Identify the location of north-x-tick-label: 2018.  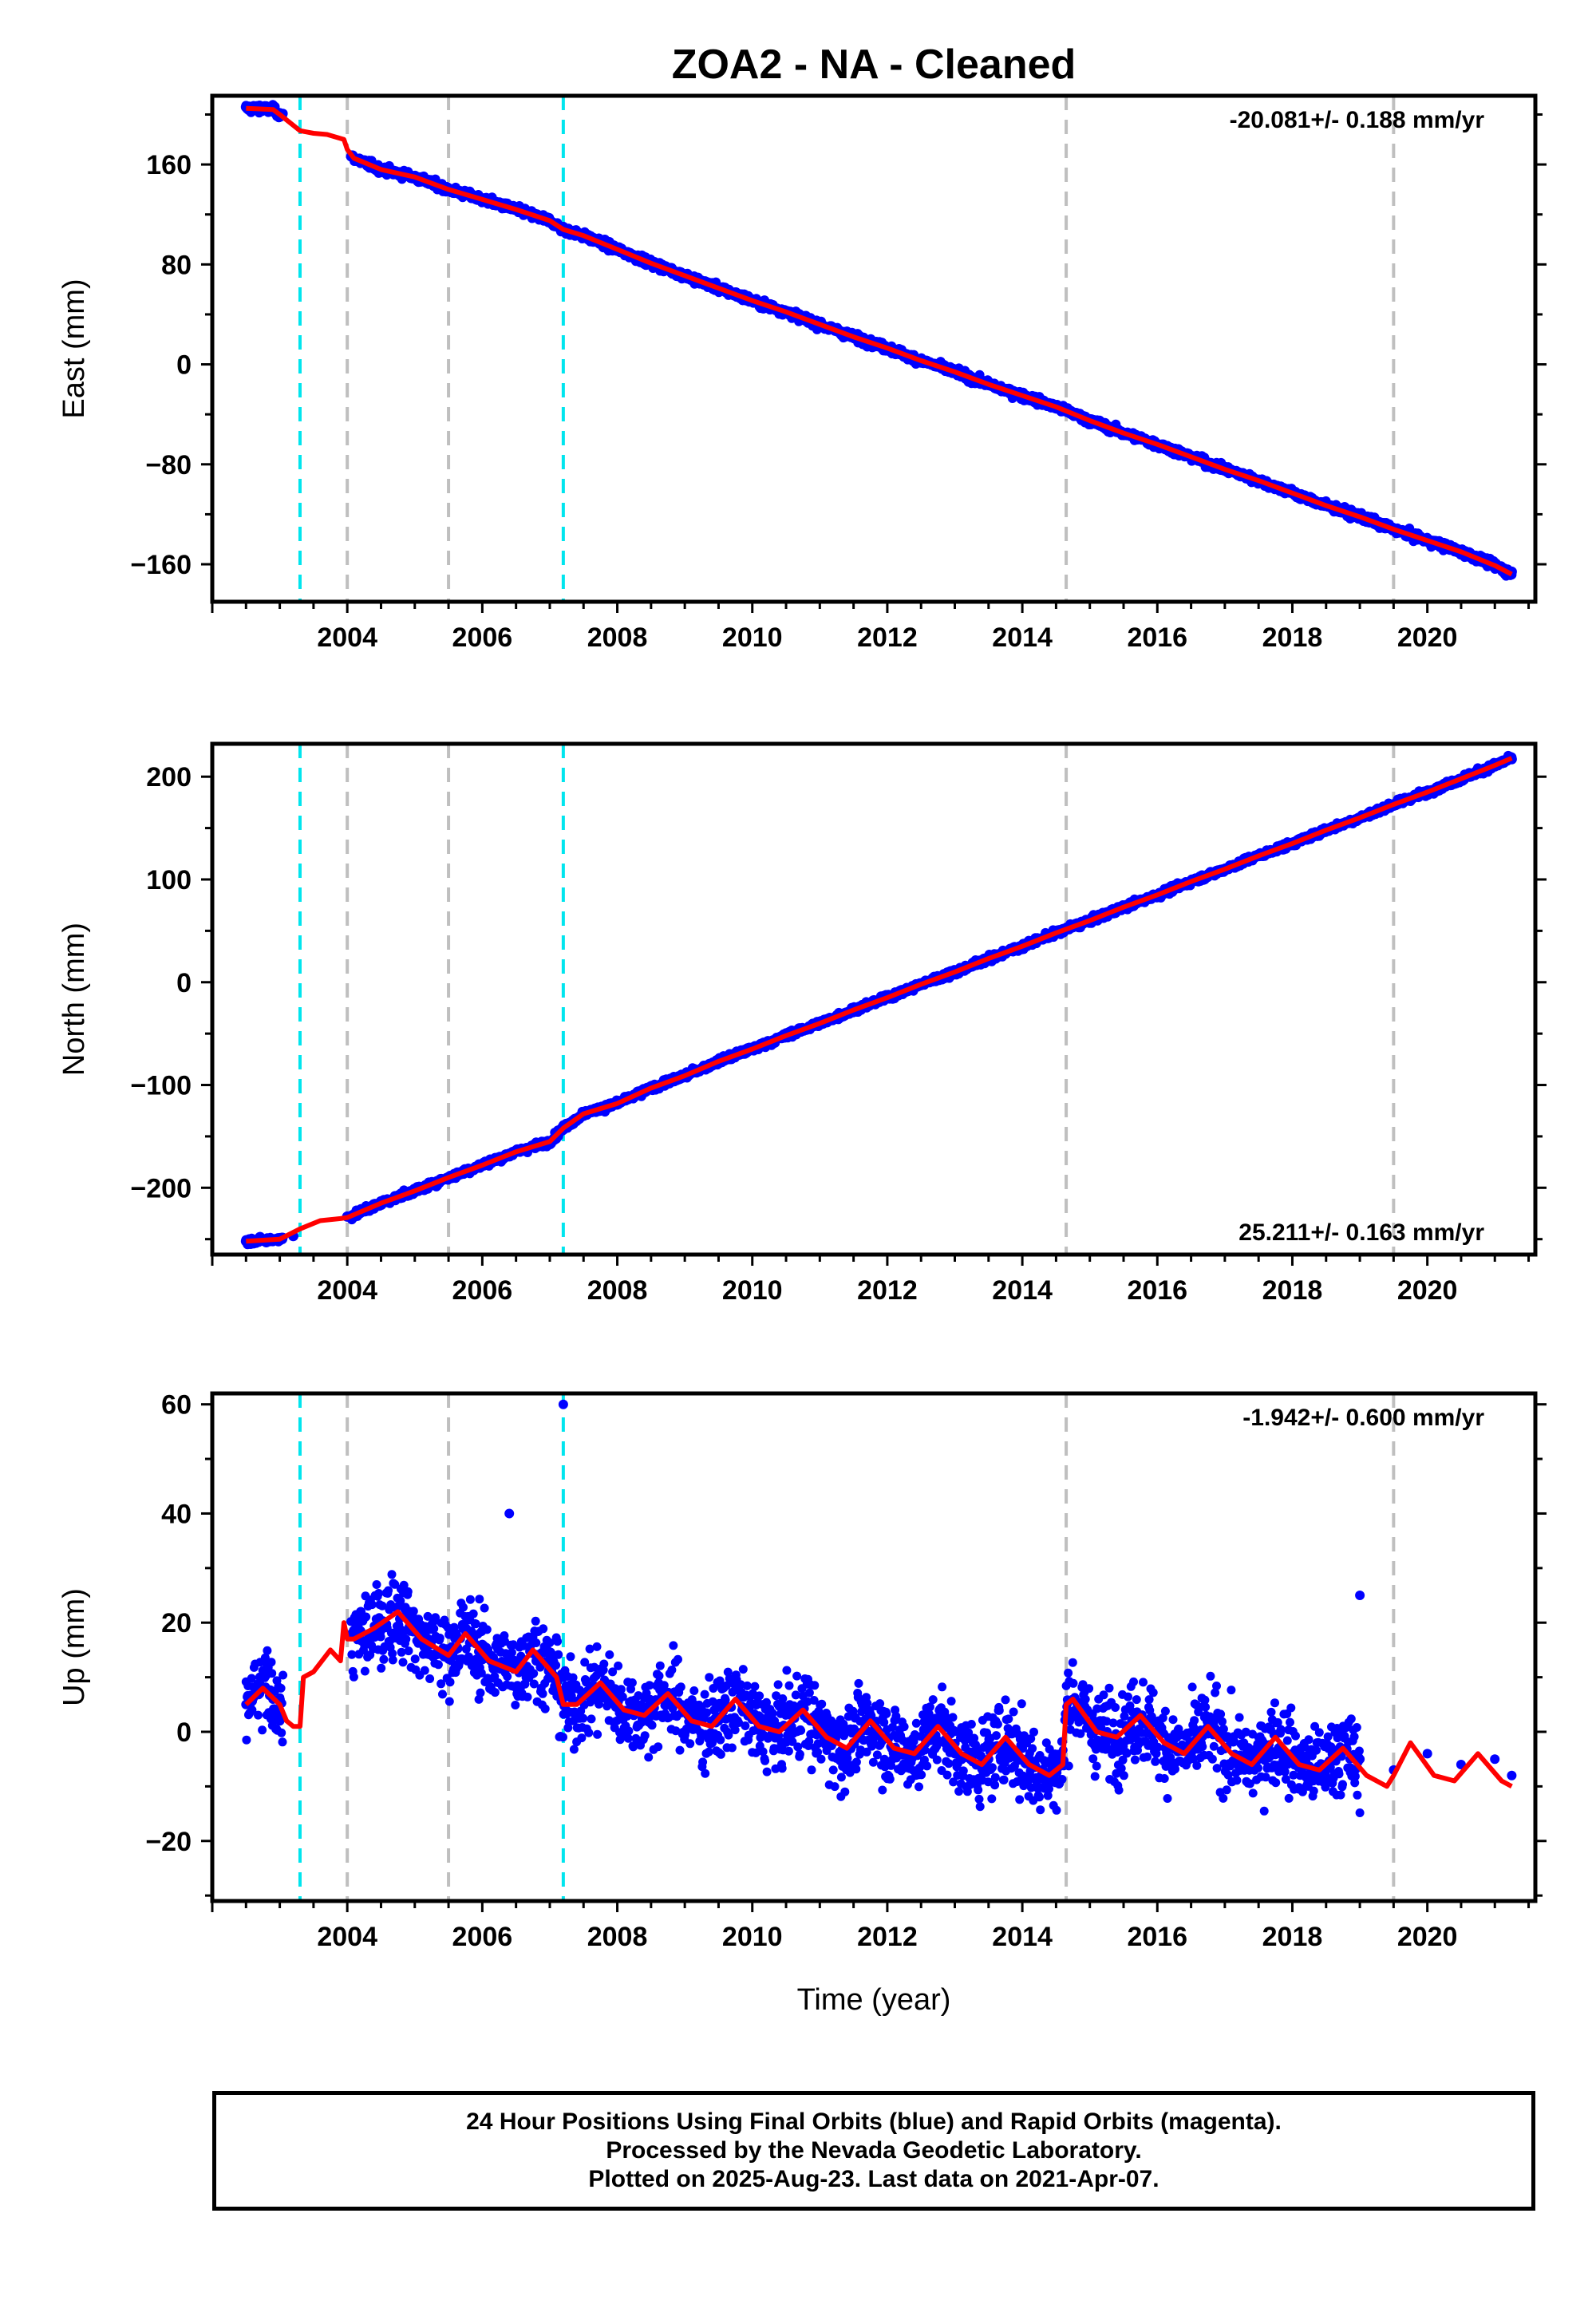
(1292, 1290).